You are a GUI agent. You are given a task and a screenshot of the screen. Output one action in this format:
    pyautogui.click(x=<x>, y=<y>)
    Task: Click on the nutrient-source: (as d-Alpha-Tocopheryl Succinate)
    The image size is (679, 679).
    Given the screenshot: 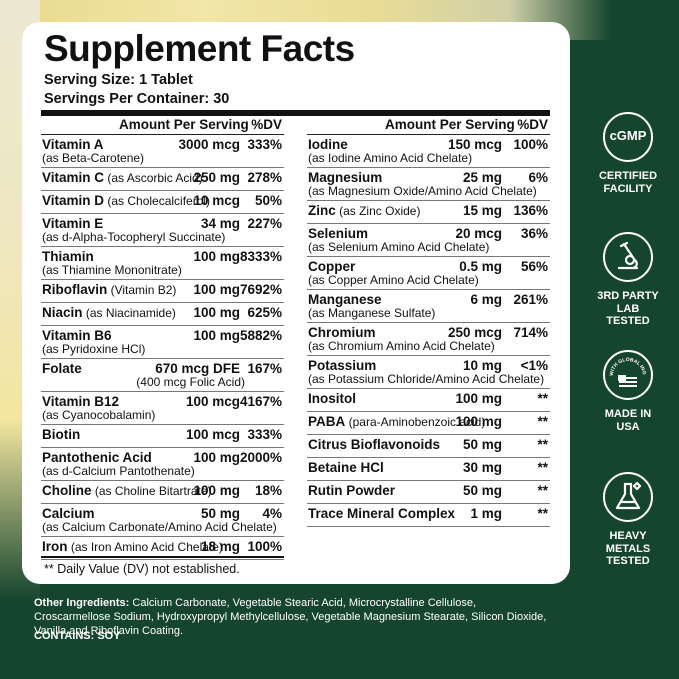 What is the action you would take?
    pyautogui.click(x=134, y=237)
    